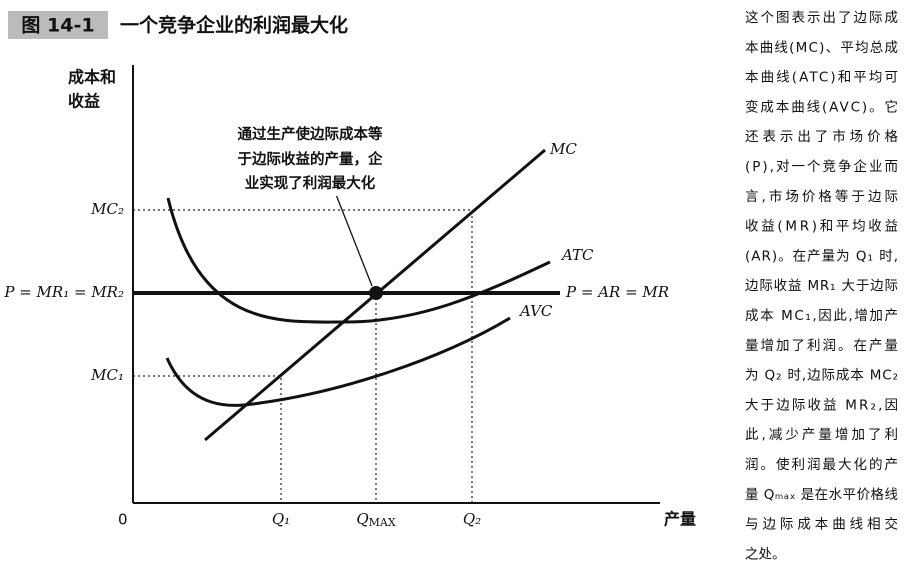 The width and height of the screenshot is (906, 565). What do you see at coordinates (821, 196) in the screenshot?
I see `caption-line: 言,市场价格等于边际` at bounding box center [821, 196].